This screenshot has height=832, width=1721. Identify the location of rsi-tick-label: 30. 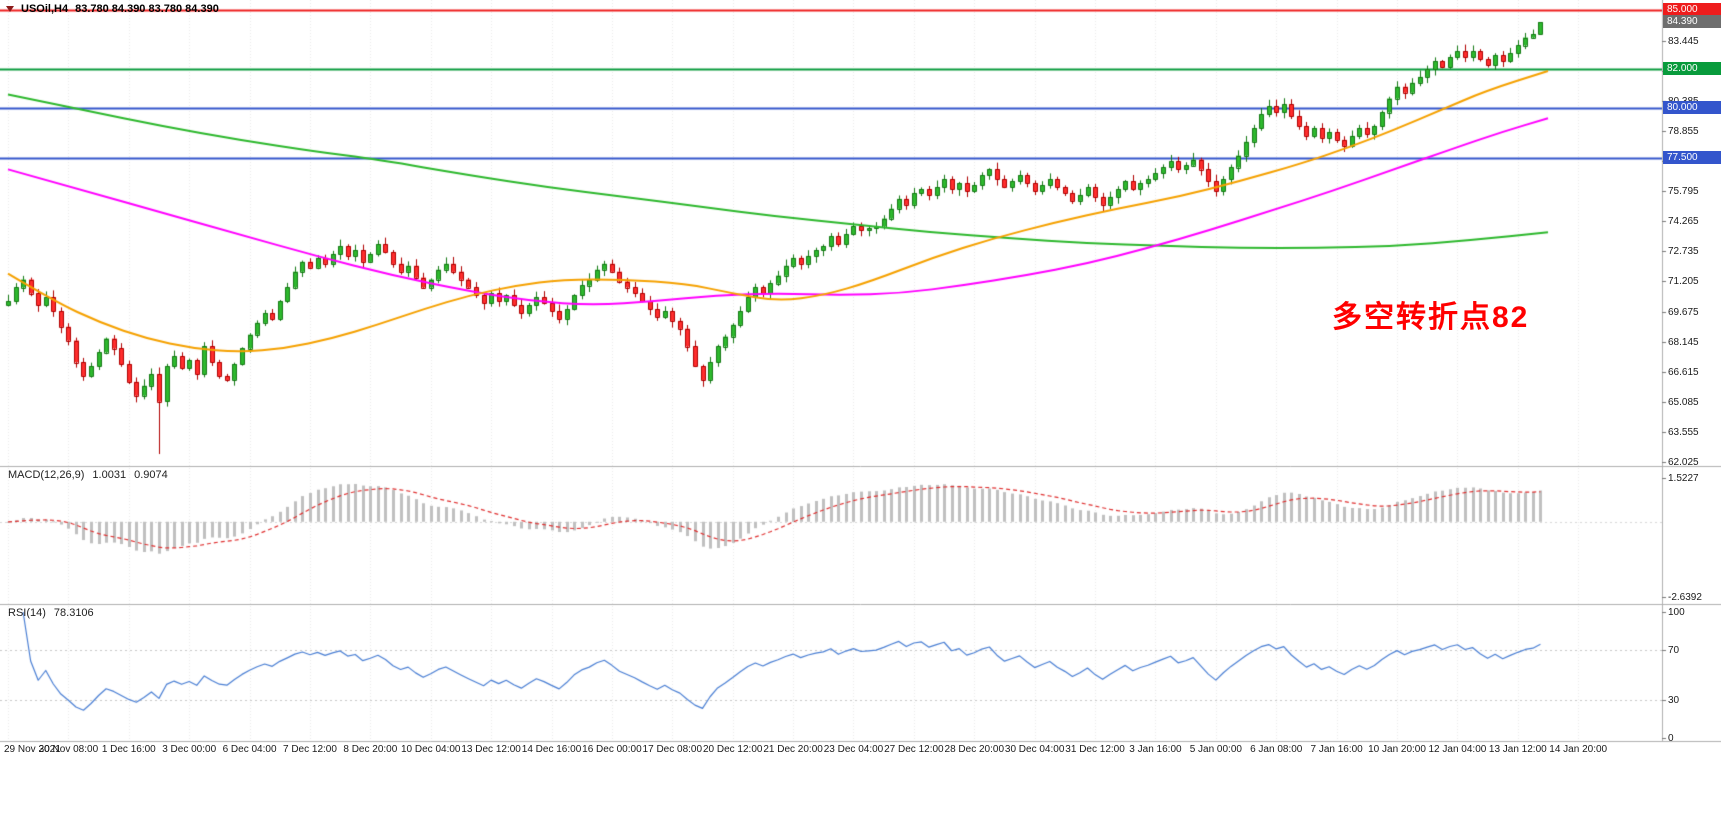
(1674, 701).